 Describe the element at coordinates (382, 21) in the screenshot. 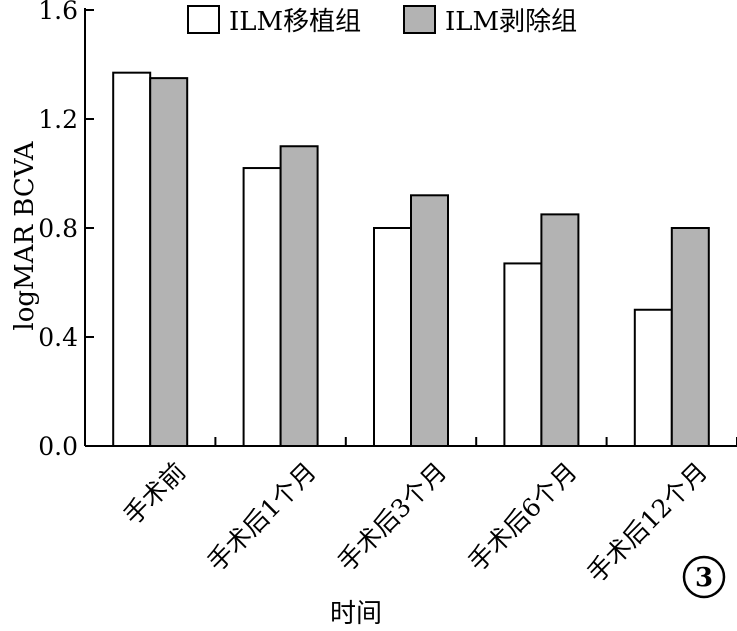

I see `legend: ILM移植组 ILM剥除组` at that location.